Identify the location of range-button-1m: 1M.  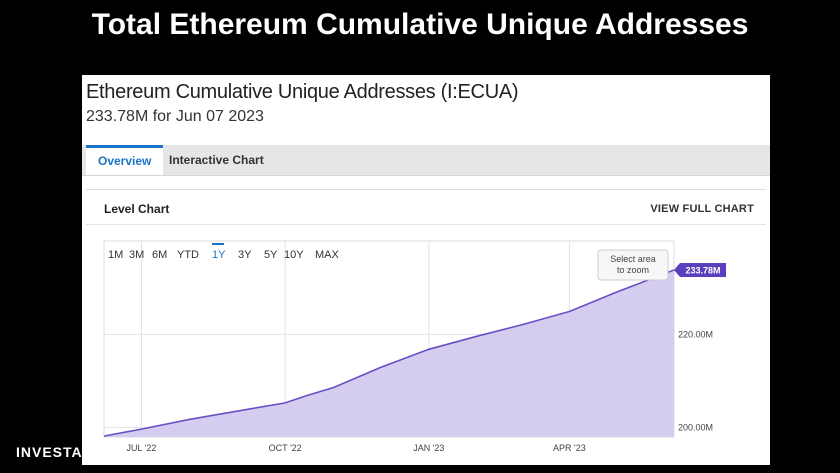
(115, 255).